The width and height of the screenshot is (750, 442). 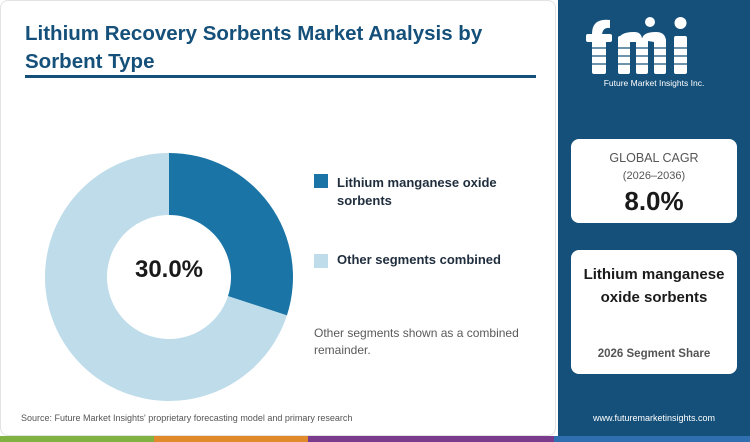 I want to click on segment-share-label: 2026 Segment Share, so click(x=654, y=354).